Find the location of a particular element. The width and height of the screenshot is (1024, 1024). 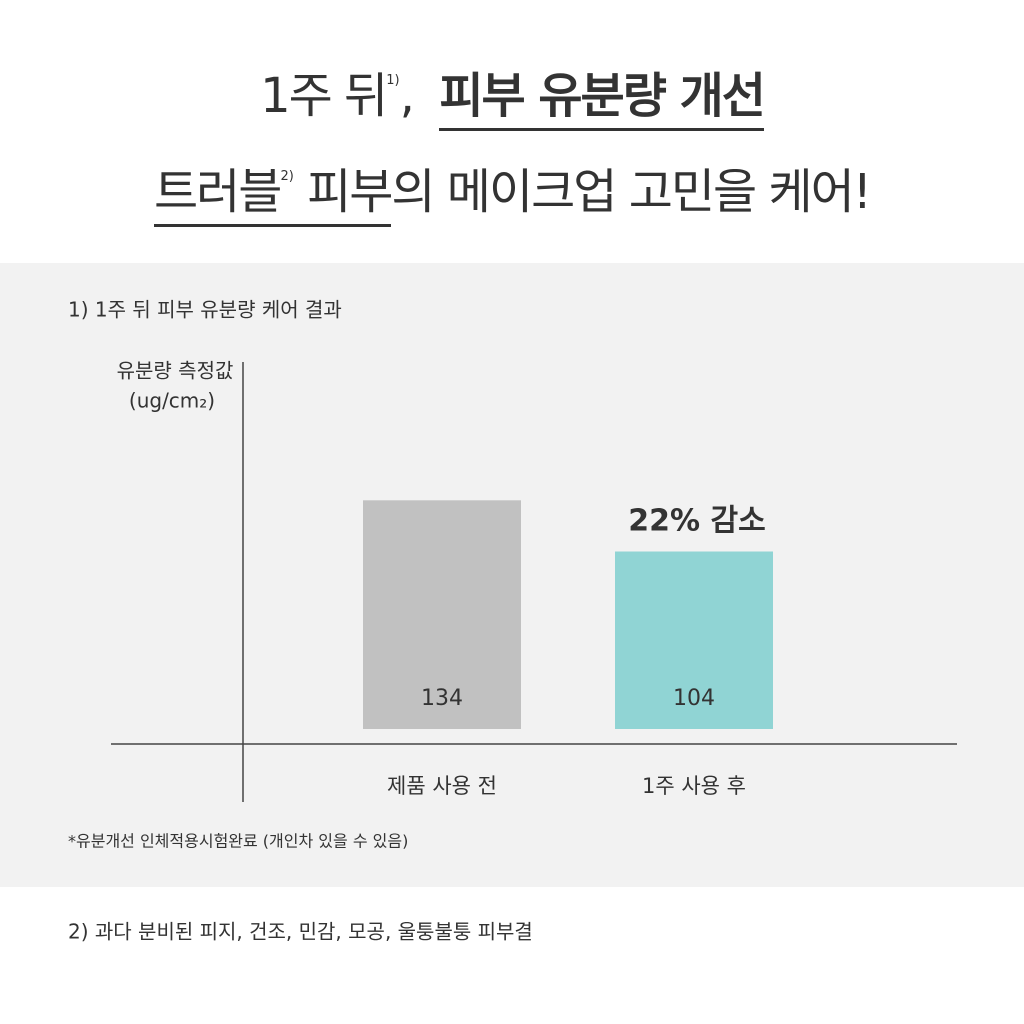

annotation: 22% 감소 is located at coordinates (696, 521).